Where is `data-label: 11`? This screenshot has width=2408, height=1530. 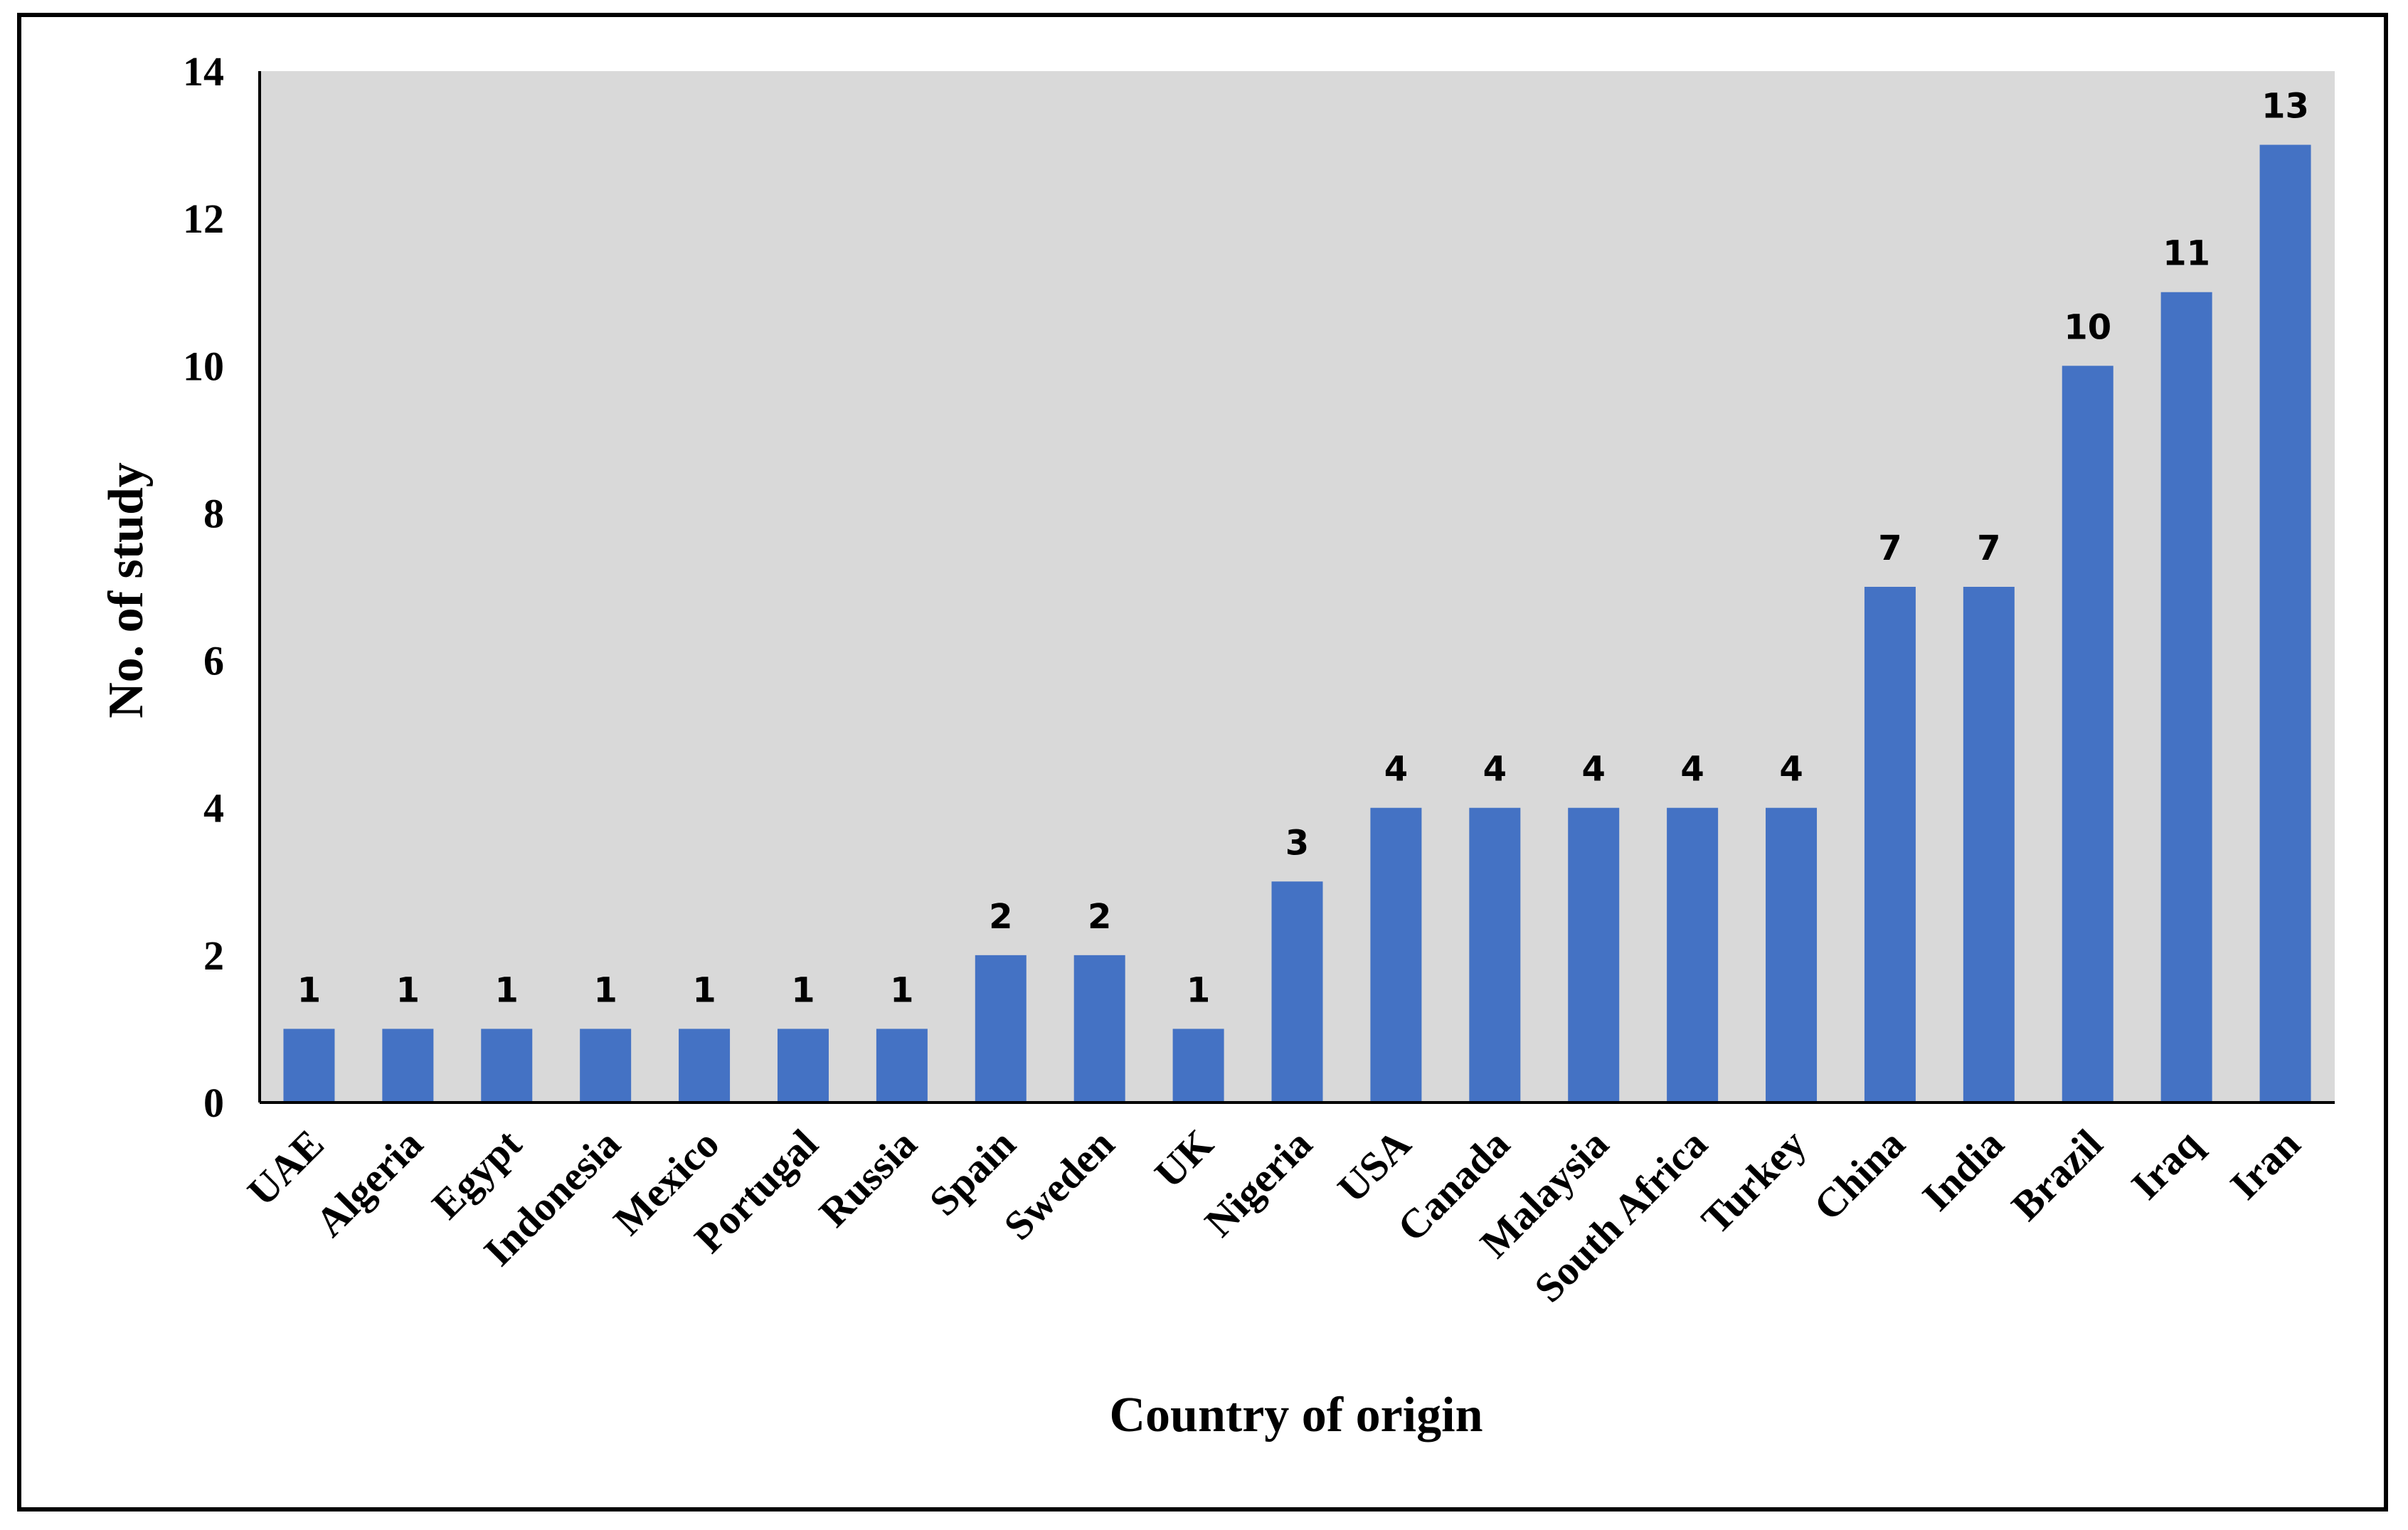 data-label: 11 is located at coordinates (2186, 254).